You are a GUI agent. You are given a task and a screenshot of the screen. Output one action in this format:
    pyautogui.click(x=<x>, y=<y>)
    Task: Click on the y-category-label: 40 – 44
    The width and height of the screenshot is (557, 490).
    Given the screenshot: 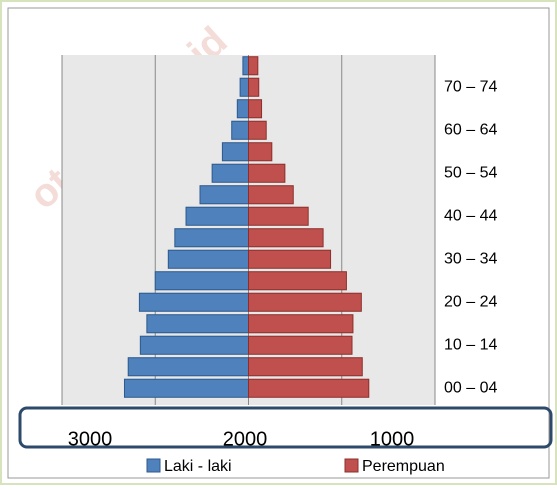 What is the action you would take?
    pyautogui.click(x=470, y=215)
    